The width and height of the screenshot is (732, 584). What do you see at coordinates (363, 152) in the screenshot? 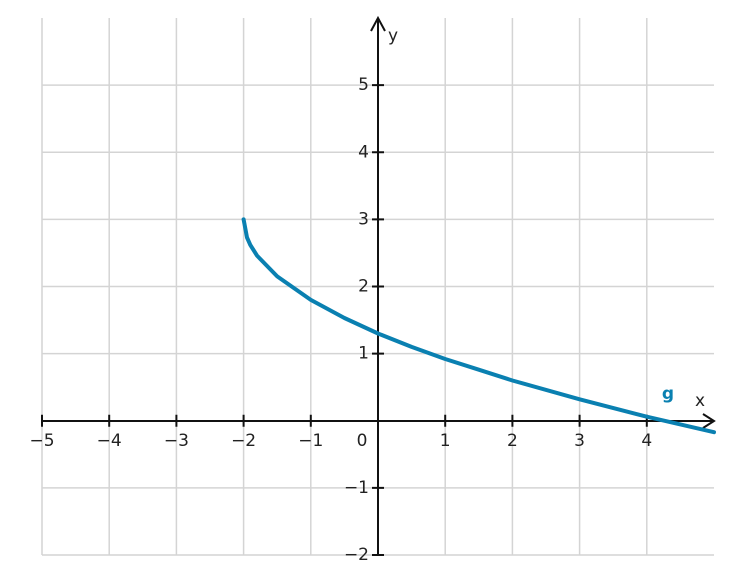
I see `y-tick-label: 4` at bounding box center [363, 152].